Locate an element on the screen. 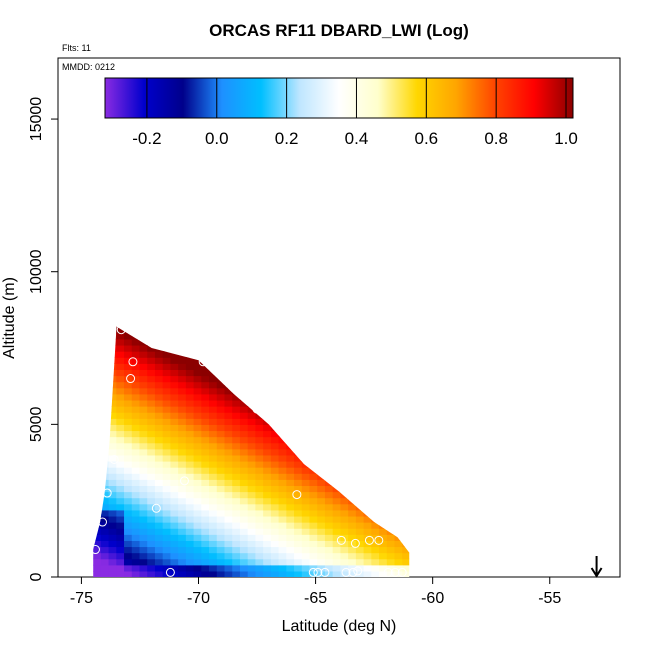 This screenshot has height=650, width=650. colorbar-tick-label: 0.8 is located at coordinates (496, 138).